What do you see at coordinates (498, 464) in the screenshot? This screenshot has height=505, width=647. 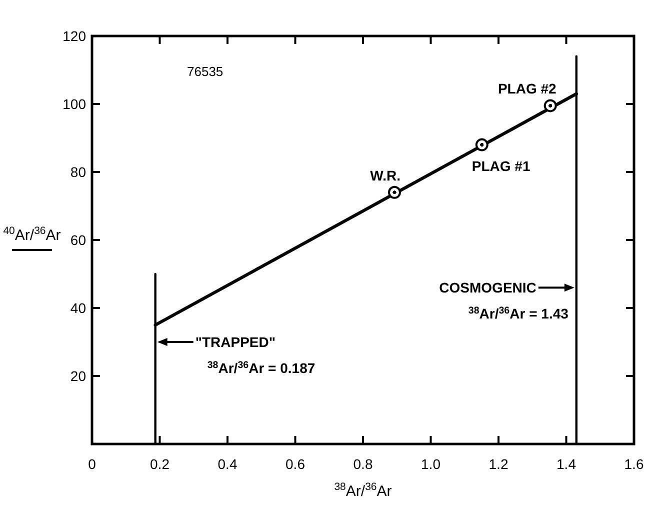 I see `x-tick-label: 1.2` at bounding box center [498, 464].